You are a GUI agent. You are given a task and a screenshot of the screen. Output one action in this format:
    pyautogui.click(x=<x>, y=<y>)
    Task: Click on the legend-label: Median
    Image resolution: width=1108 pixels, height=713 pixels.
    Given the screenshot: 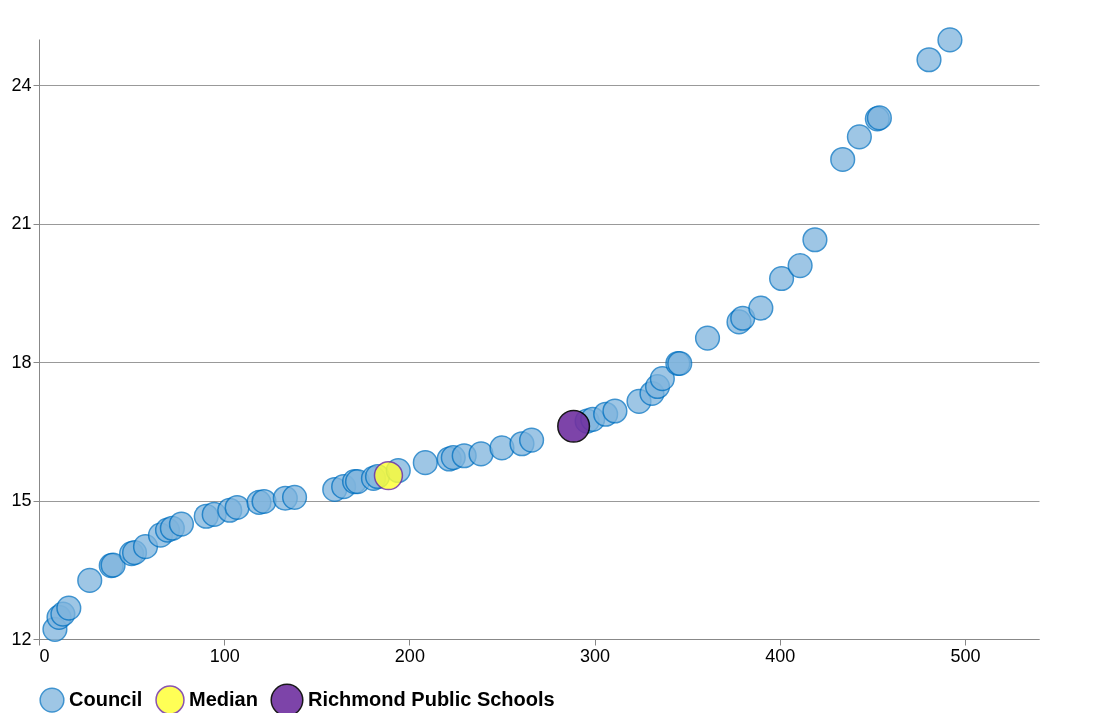 What is the action you would take?
    pyautogui.click(x=223, y=699)
    